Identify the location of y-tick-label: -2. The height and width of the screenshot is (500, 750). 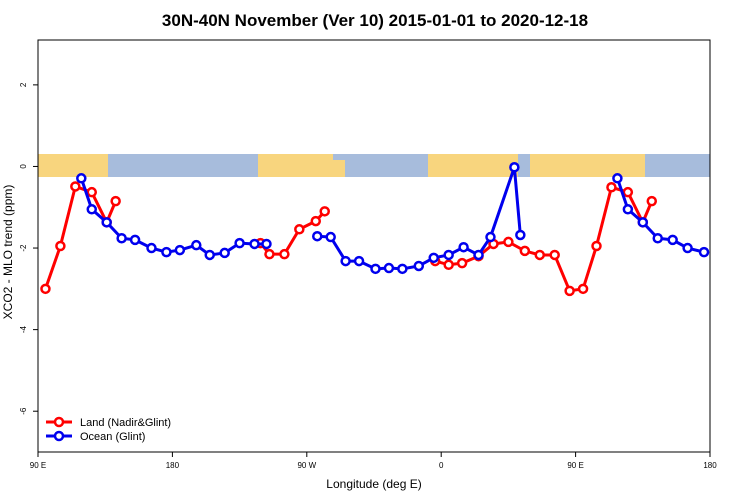
(23, 248).